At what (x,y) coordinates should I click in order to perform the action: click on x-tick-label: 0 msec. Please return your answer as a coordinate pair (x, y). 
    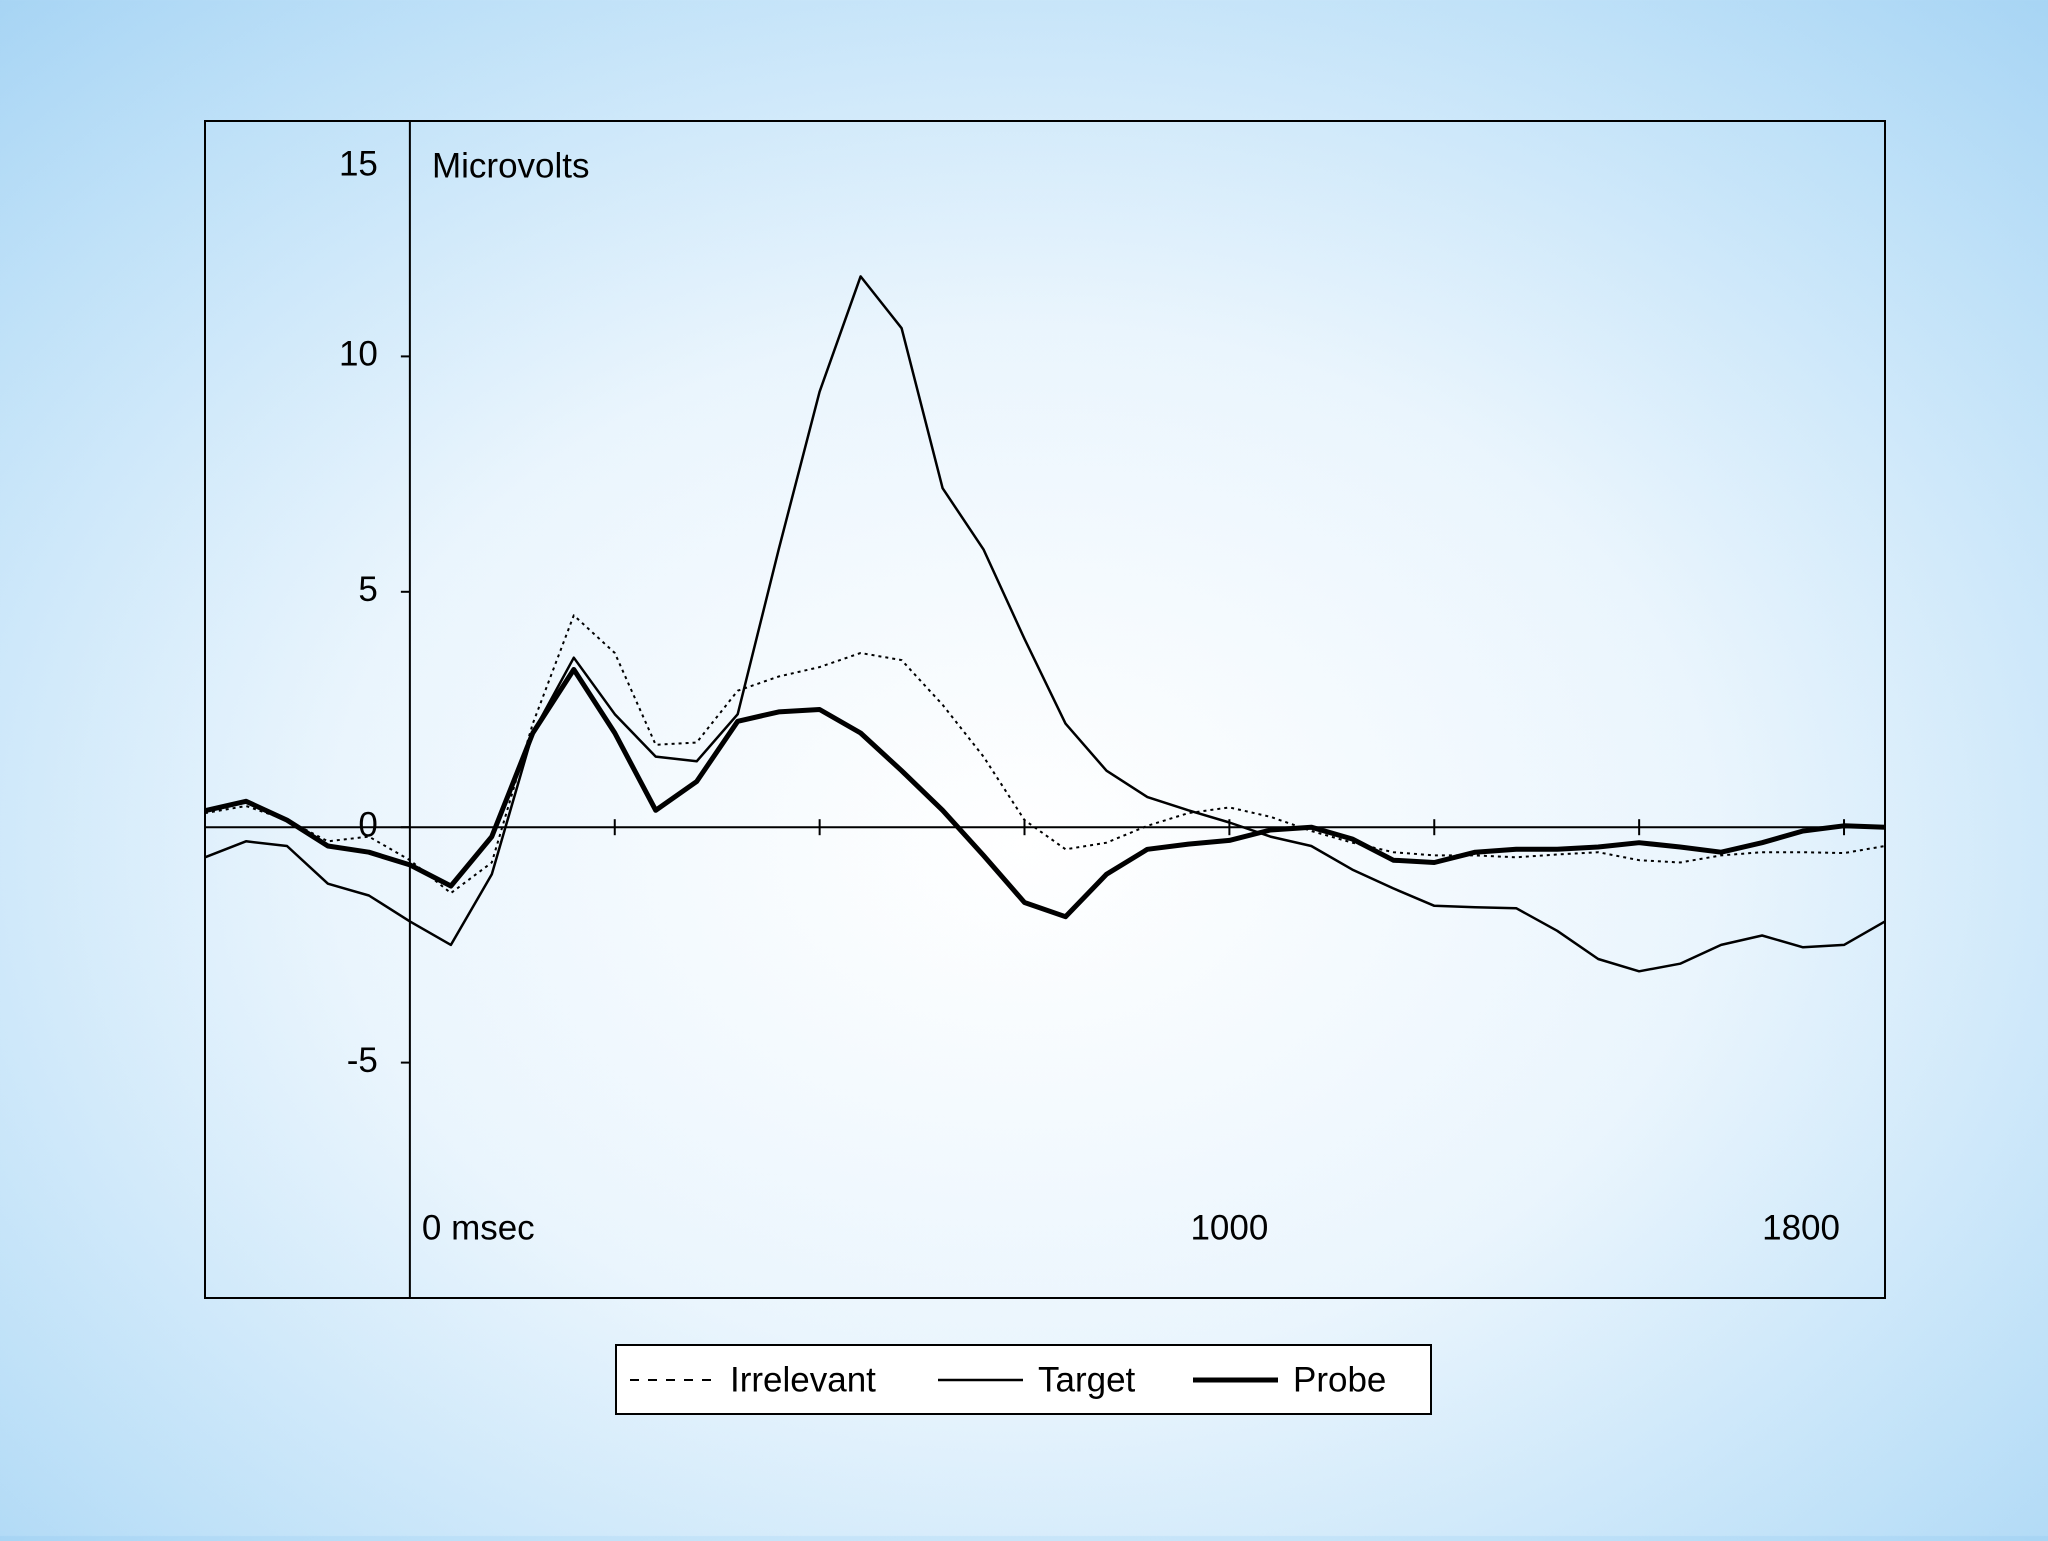
    Looking at the image, I should click on (478, 1227).